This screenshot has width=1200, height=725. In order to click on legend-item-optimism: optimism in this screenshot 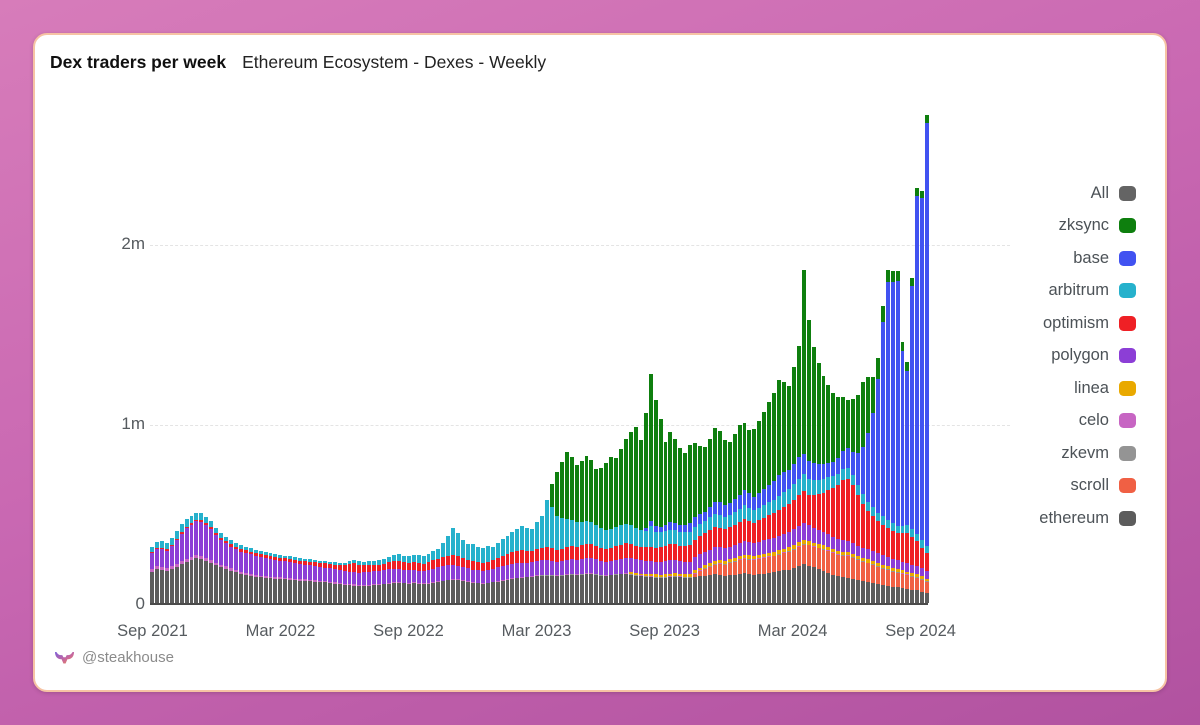, I will do `click(1089, 323)`.